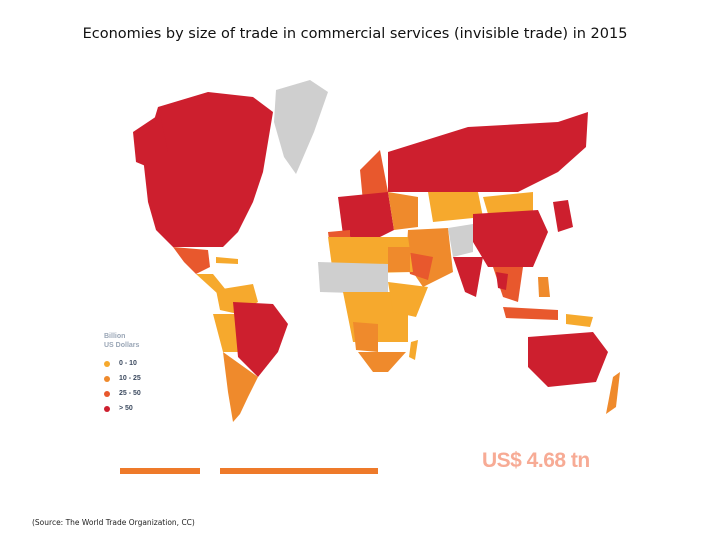 Image resolution: width=720 pixels, height=540 pixels. I want to click on legend-item: > 50, so click(122, 408).